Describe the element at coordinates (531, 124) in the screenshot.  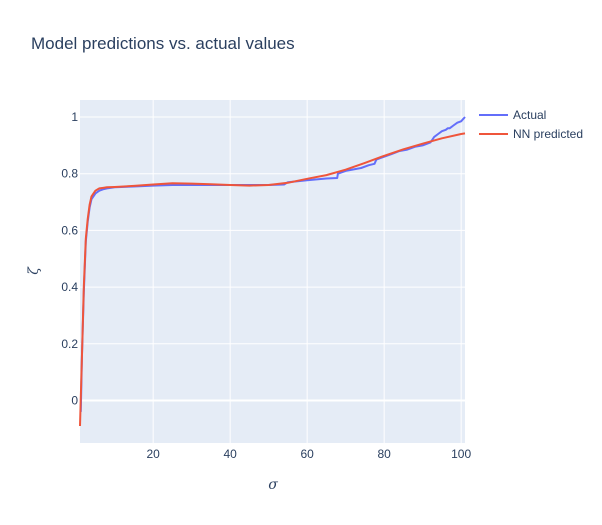
I see `legend: Actual NN predicted` at that location.